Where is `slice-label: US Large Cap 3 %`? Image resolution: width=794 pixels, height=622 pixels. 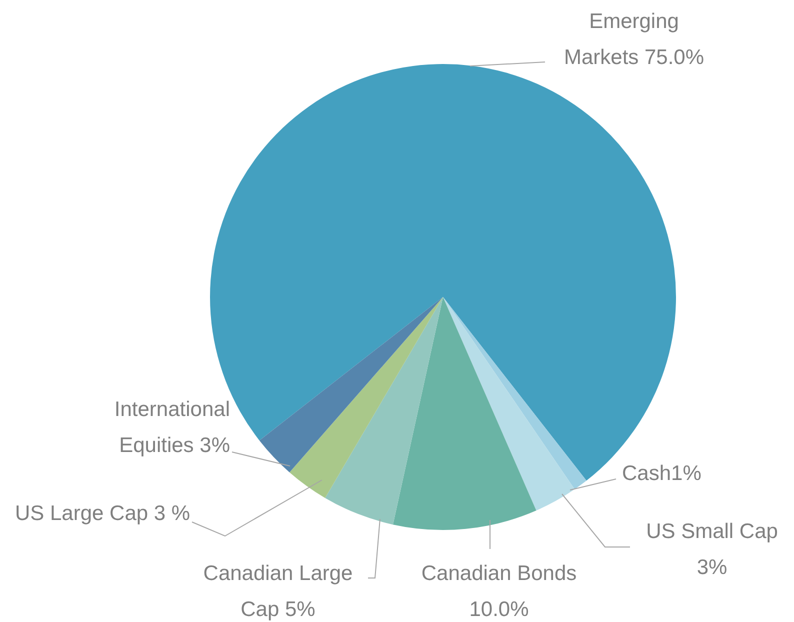 slice-label: US Large Cap 3 % is located at coordinates (102, 513).